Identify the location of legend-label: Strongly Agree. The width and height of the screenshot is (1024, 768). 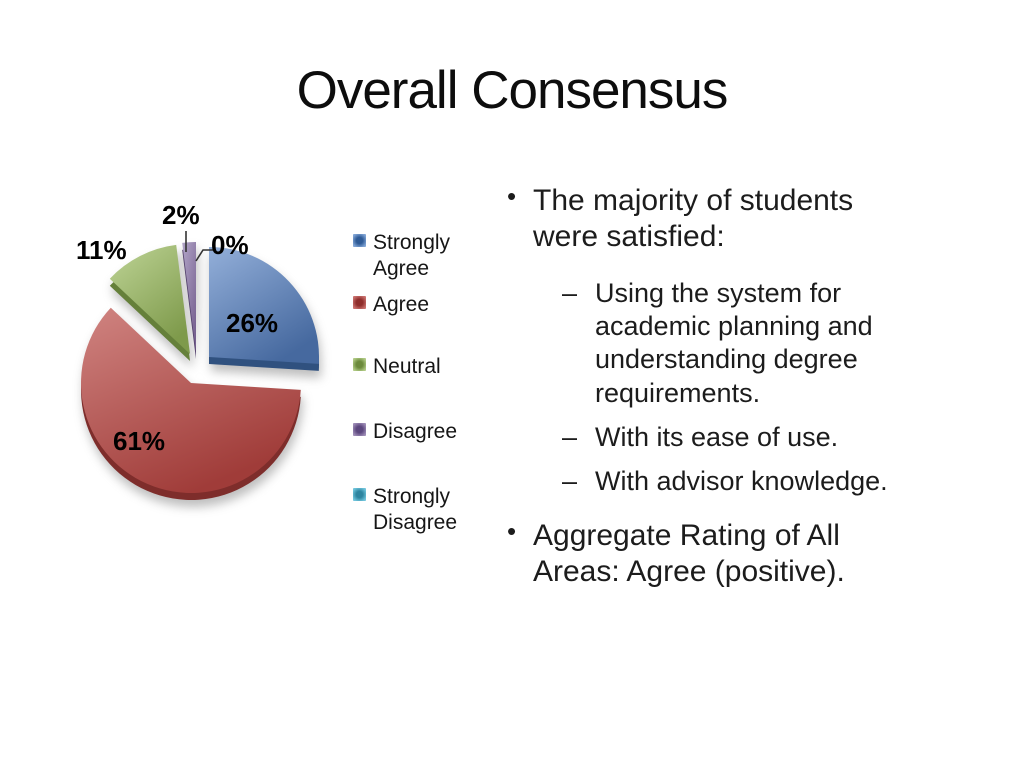
(412, 255).